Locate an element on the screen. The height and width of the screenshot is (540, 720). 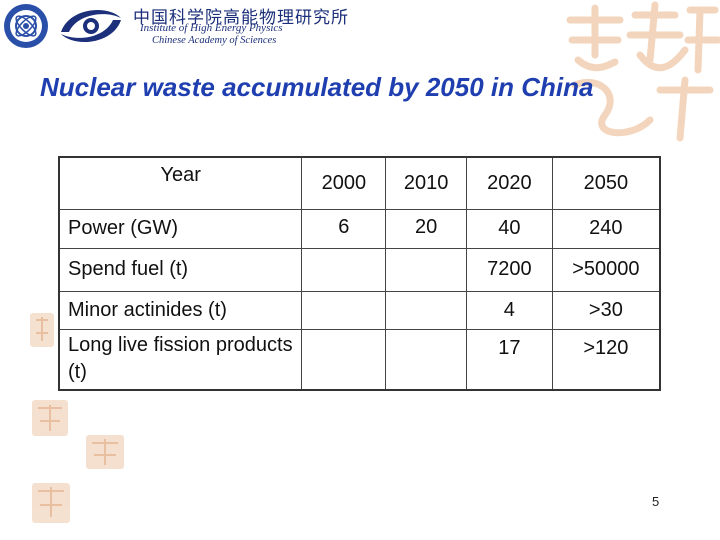
table-cell: 240 is located at coordinates (606, 228).